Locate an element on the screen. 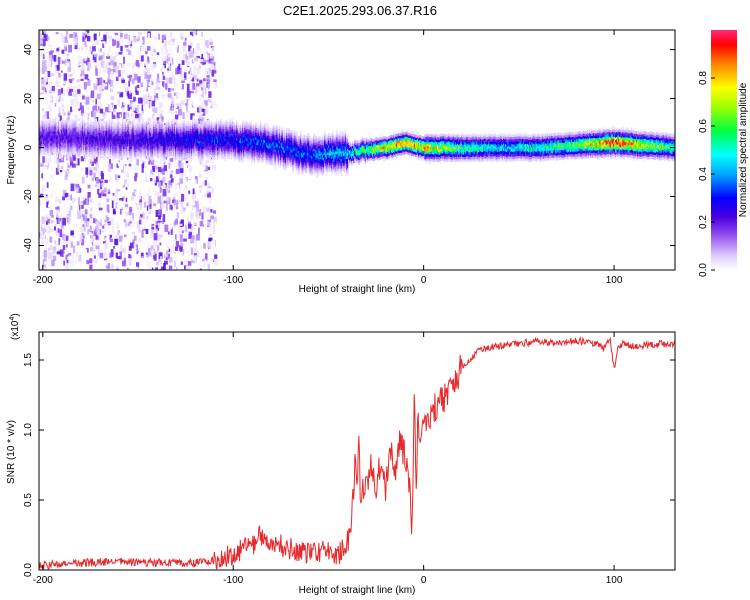 The height and width of the screenshot is (600, 750). ridge-cell-1916 is located at coordinates (179, 141).